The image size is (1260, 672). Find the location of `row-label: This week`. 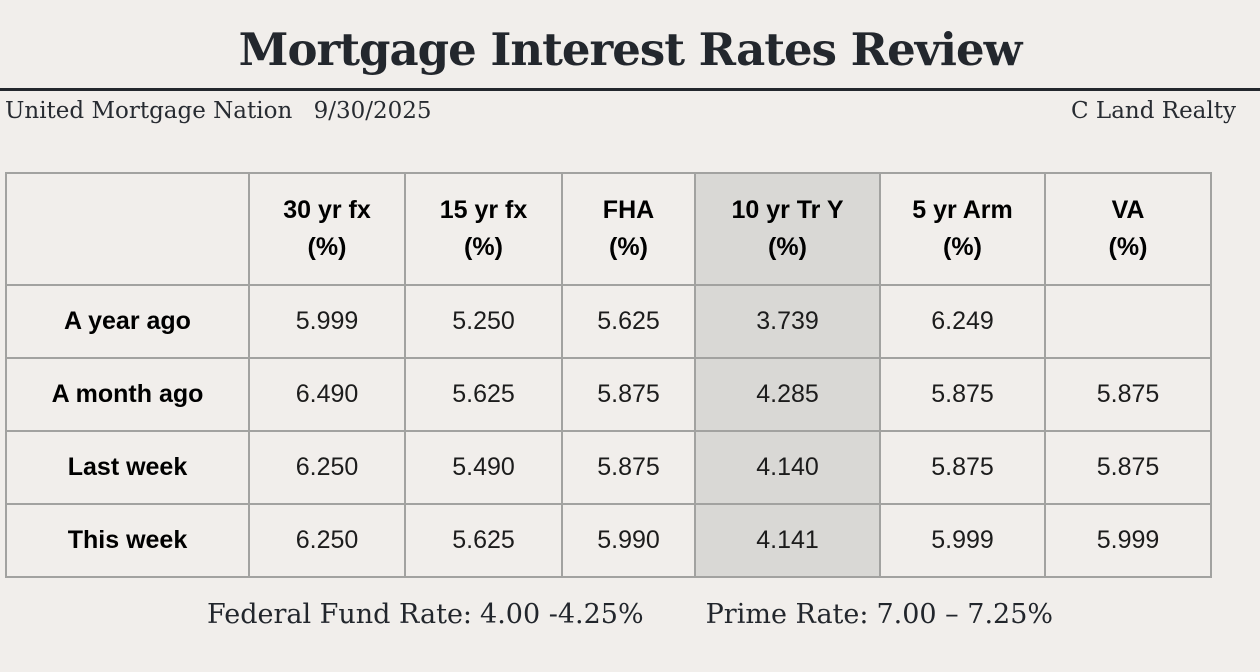

row-label: This week is located at coordinates (127, 540).